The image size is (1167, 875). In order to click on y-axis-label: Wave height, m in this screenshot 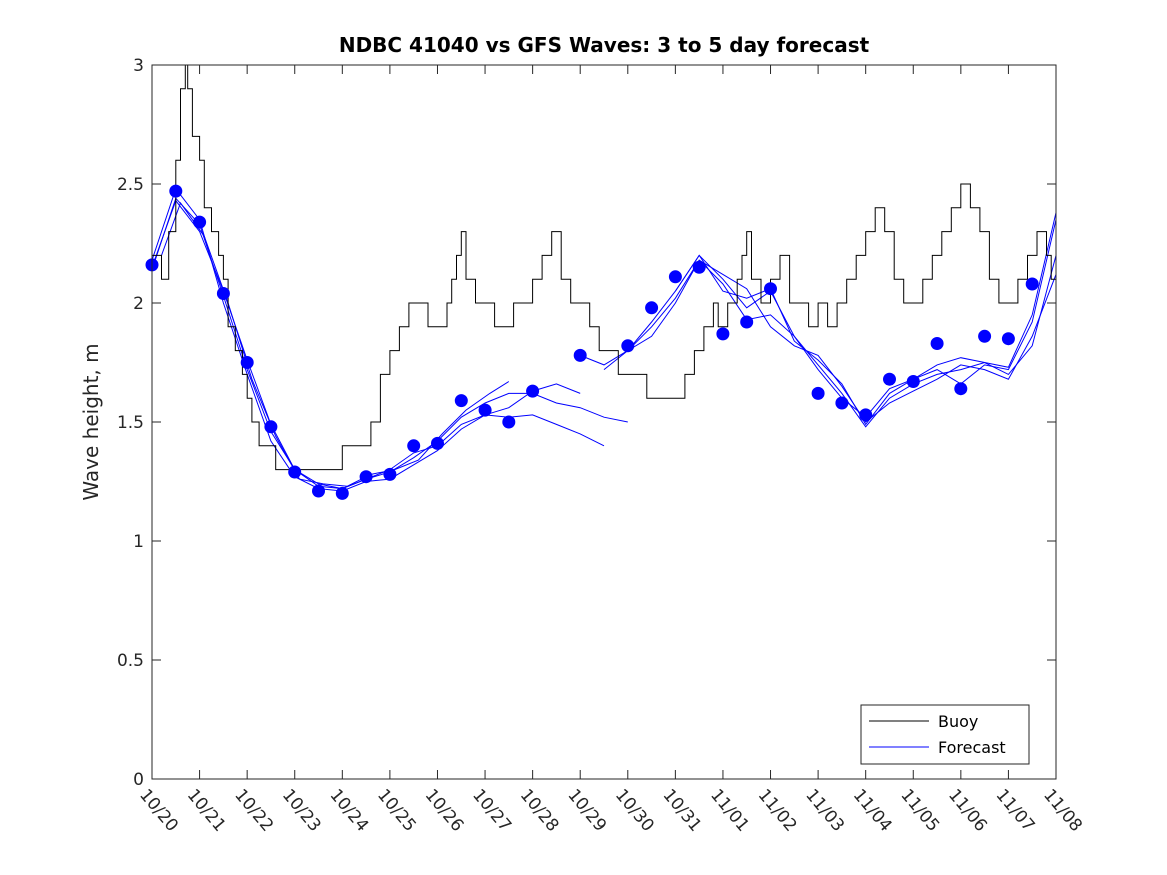, I will do `click(91, 421)`.